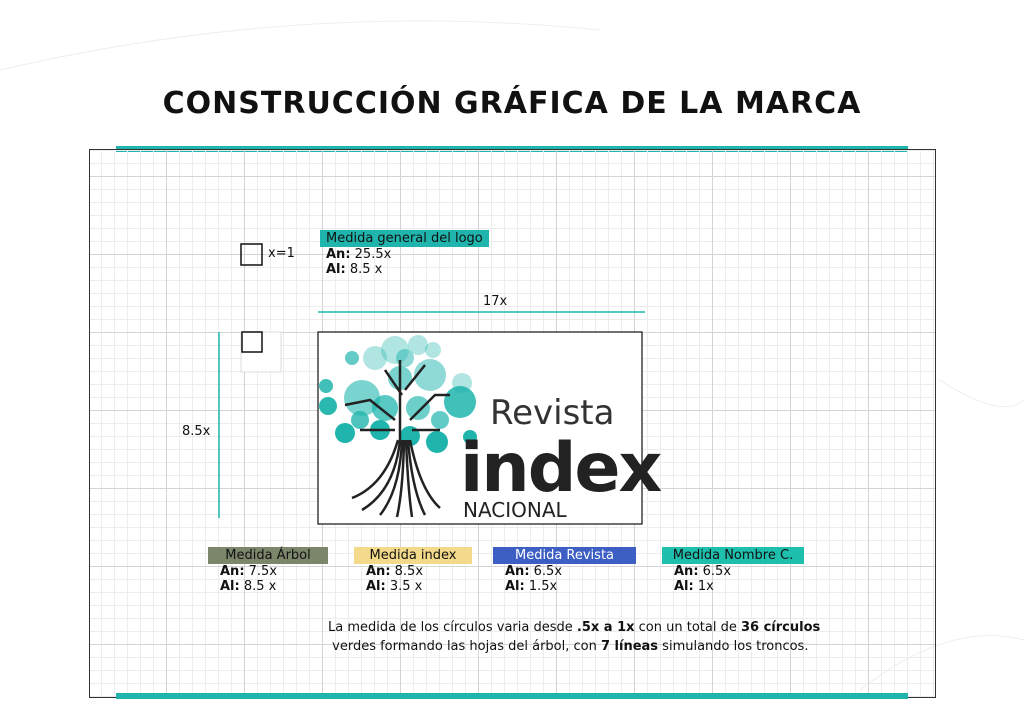 This screenshot has width=1024, height=724. I want to click on value: 1.5x, so click(543, 586).